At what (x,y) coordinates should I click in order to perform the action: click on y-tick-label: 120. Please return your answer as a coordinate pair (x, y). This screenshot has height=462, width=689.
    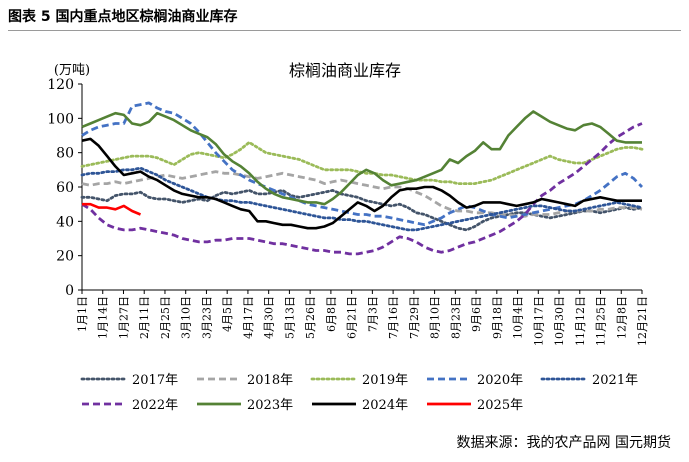
    Looking at the image, I should click on (60, 85).